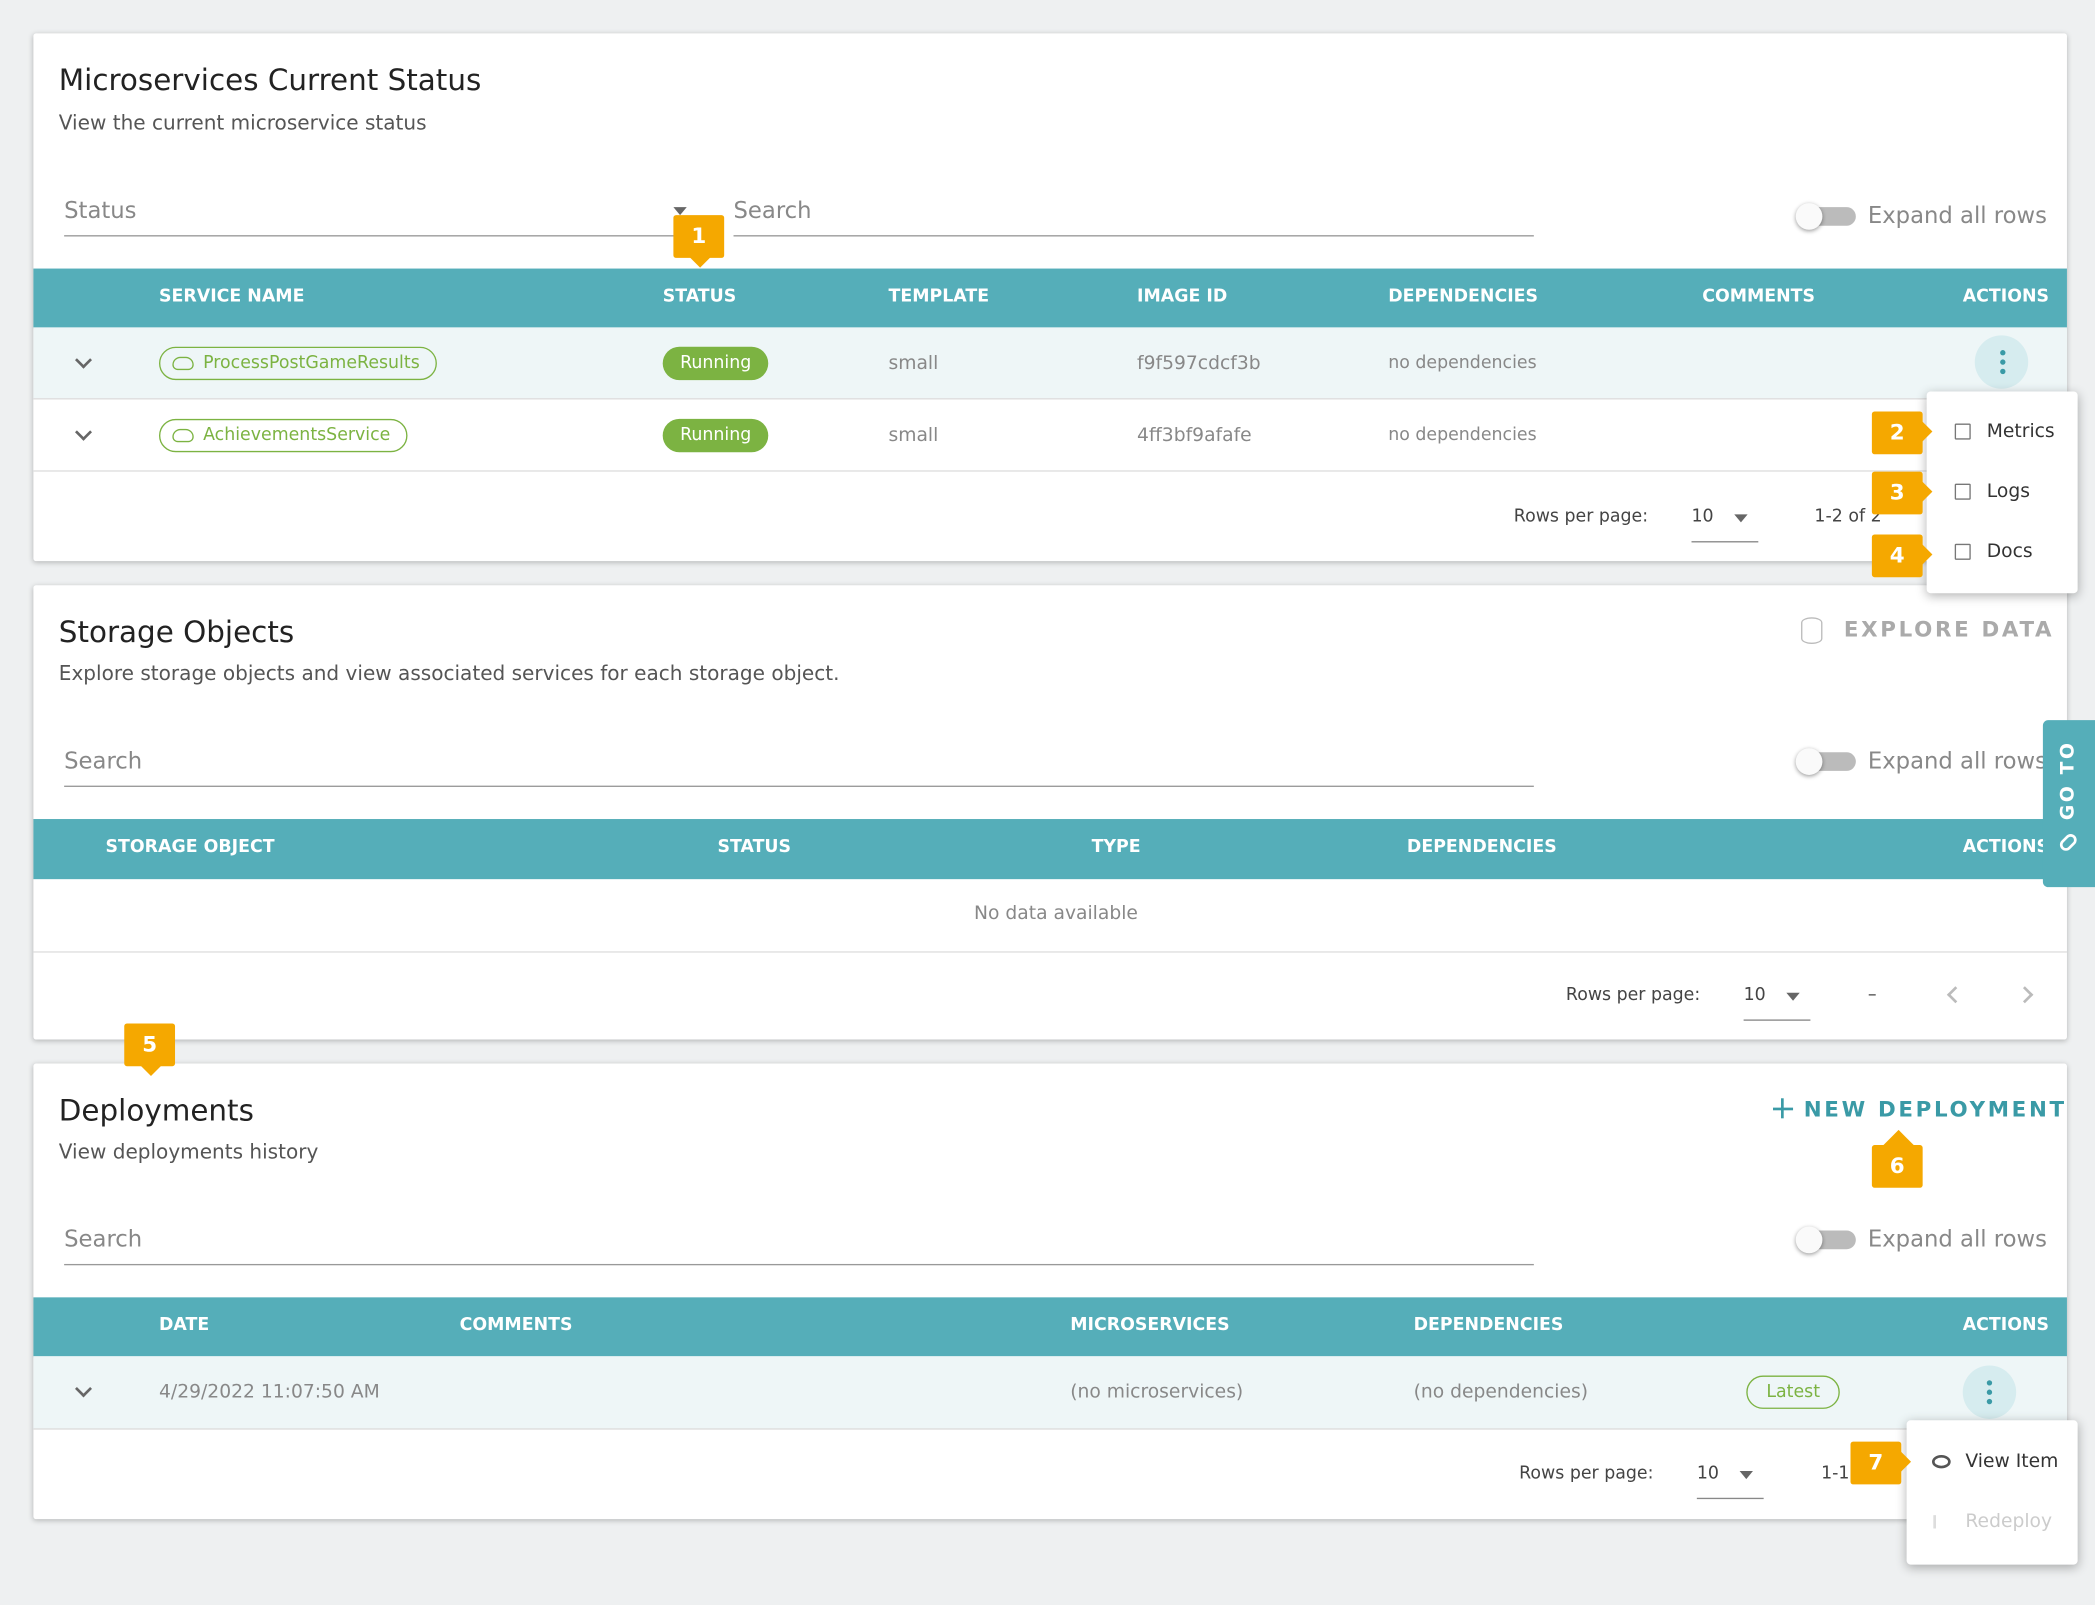 This screenshot has width=2095, height=1605. I want to click on menu-item: Docs, so click(2009, 552).